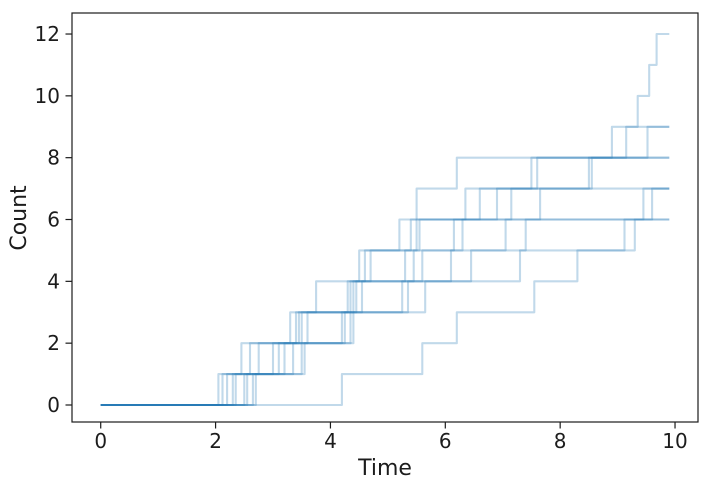  I want to click on x-axis-tick-labels: 0 2 4 6 8 10, so click(390, 441).